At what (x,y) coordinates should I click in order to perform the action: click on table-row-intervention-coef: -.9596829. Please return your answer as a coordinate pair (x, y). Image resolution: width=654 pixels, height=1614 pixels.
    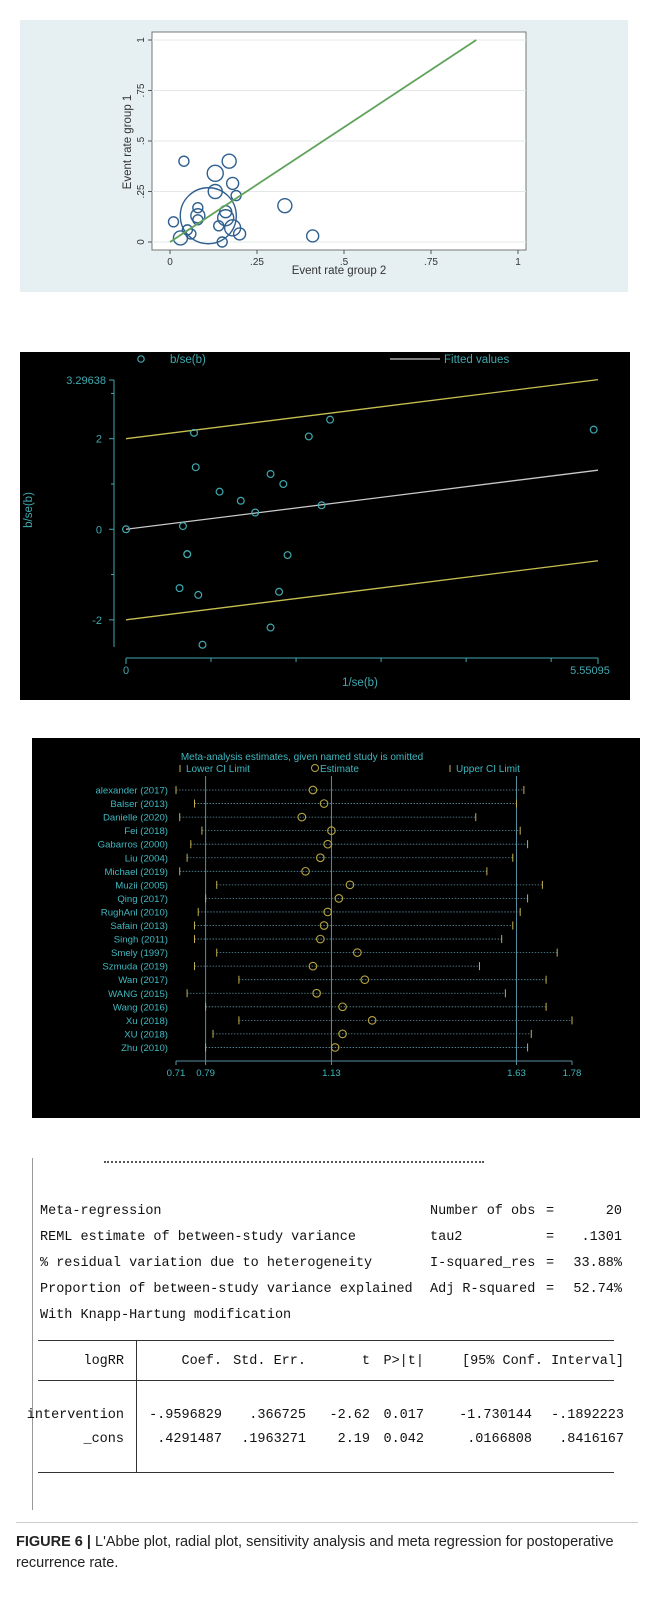
    Looking at the image, I should click on (185, 1415).